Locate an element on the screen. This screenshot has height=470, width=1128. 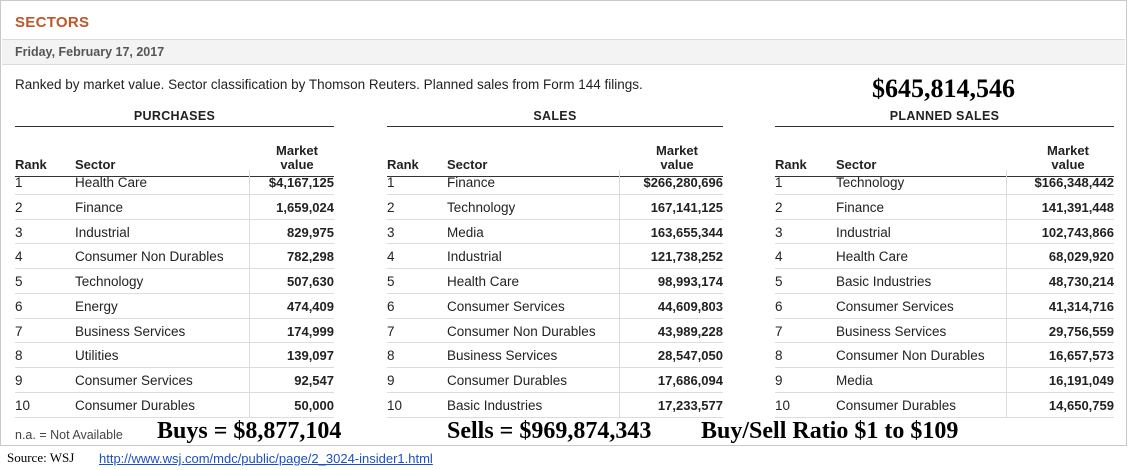
sector-cell: Industrial is located at coordinates (474, 257).